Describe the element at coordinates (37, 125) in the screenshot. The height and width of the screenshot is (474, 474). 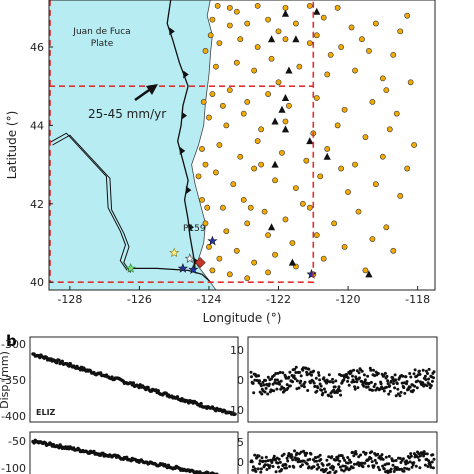
I see `y-tick-label: 44` at that location.